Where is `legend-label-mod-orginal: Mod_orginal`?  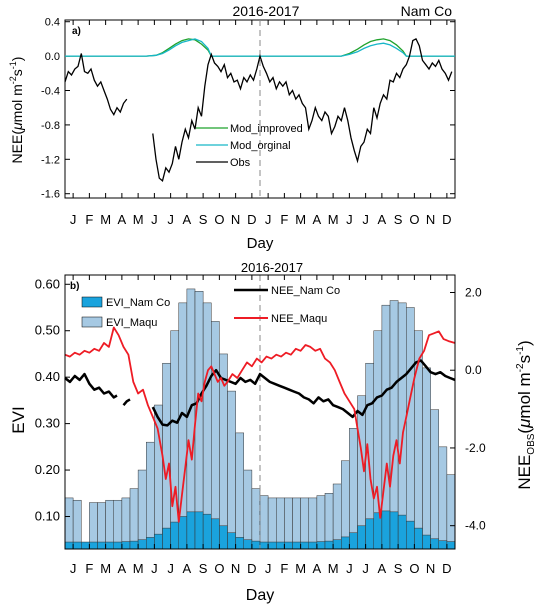 legend-label-mod-orginal: Mod_orginal is located at coordinates (260, 146).